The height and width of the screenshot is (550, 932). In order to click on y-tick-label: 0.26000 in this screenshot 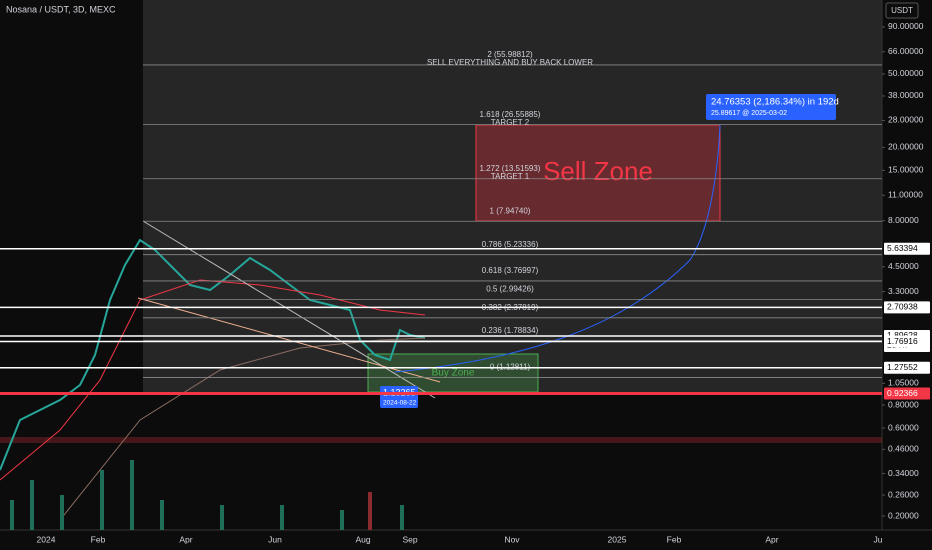, I will do `click(903, 494)`.